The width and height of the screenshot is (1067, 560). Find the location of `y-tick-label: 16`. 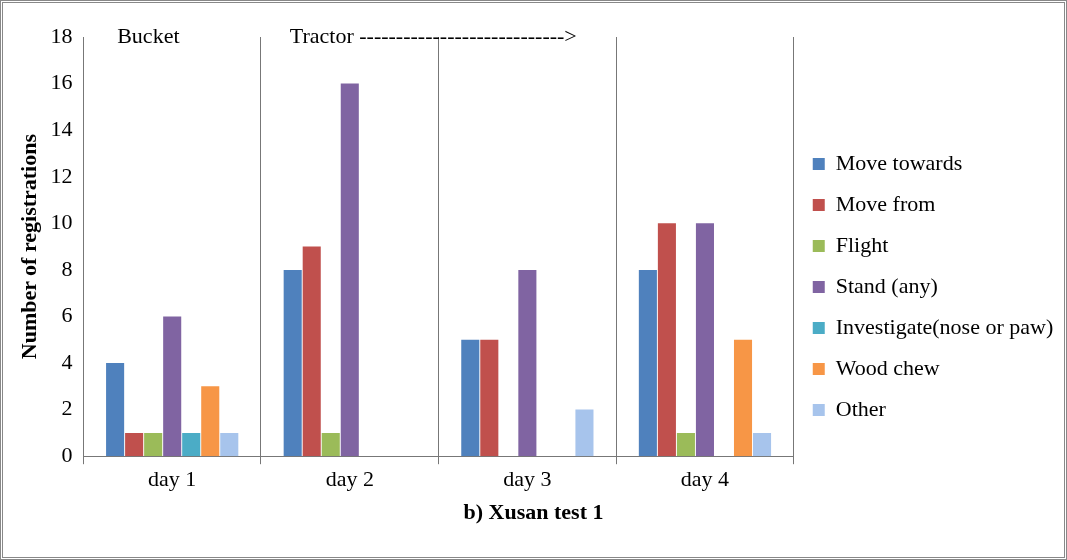

y-tick-label: 16 is located at coordinates (61, 82).